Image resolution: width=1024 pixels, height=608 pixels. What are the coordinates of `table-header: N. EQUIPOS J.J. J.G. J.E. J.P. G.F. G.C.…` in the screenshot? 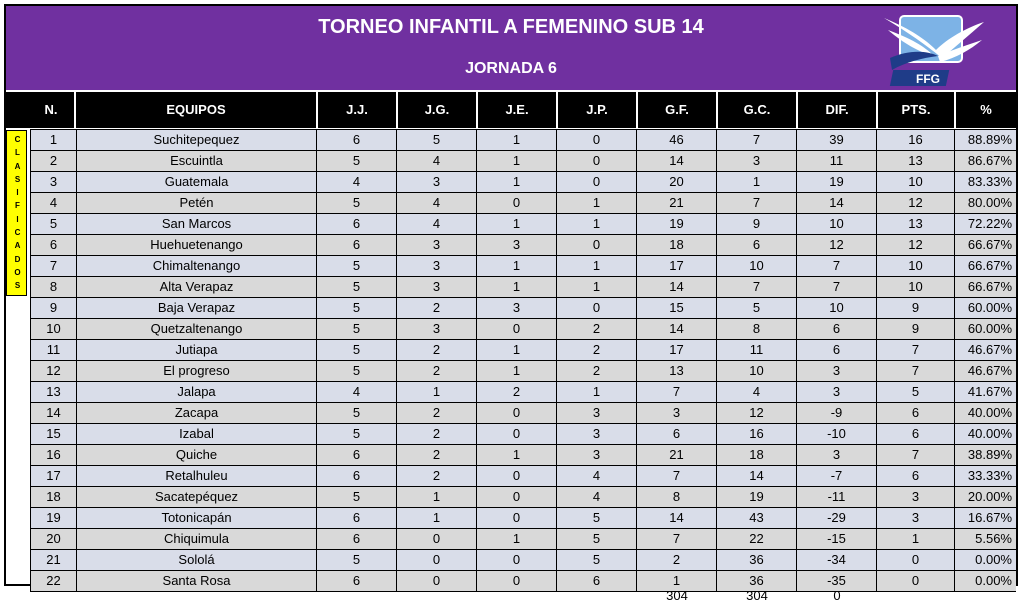 It's located at (511, 110).